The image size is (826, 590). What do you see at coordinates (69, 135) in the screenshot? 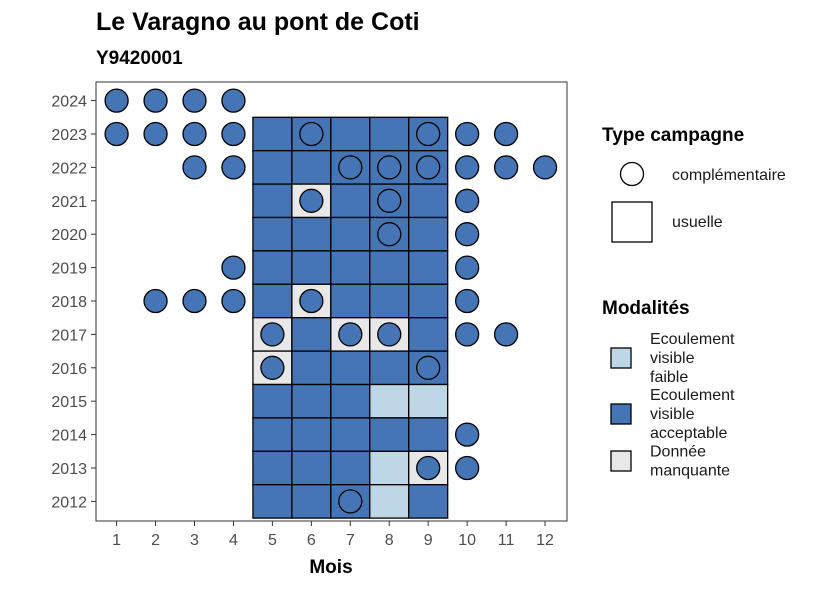
I see `y-tick-label: 2023` at bounding box center [69, 135].